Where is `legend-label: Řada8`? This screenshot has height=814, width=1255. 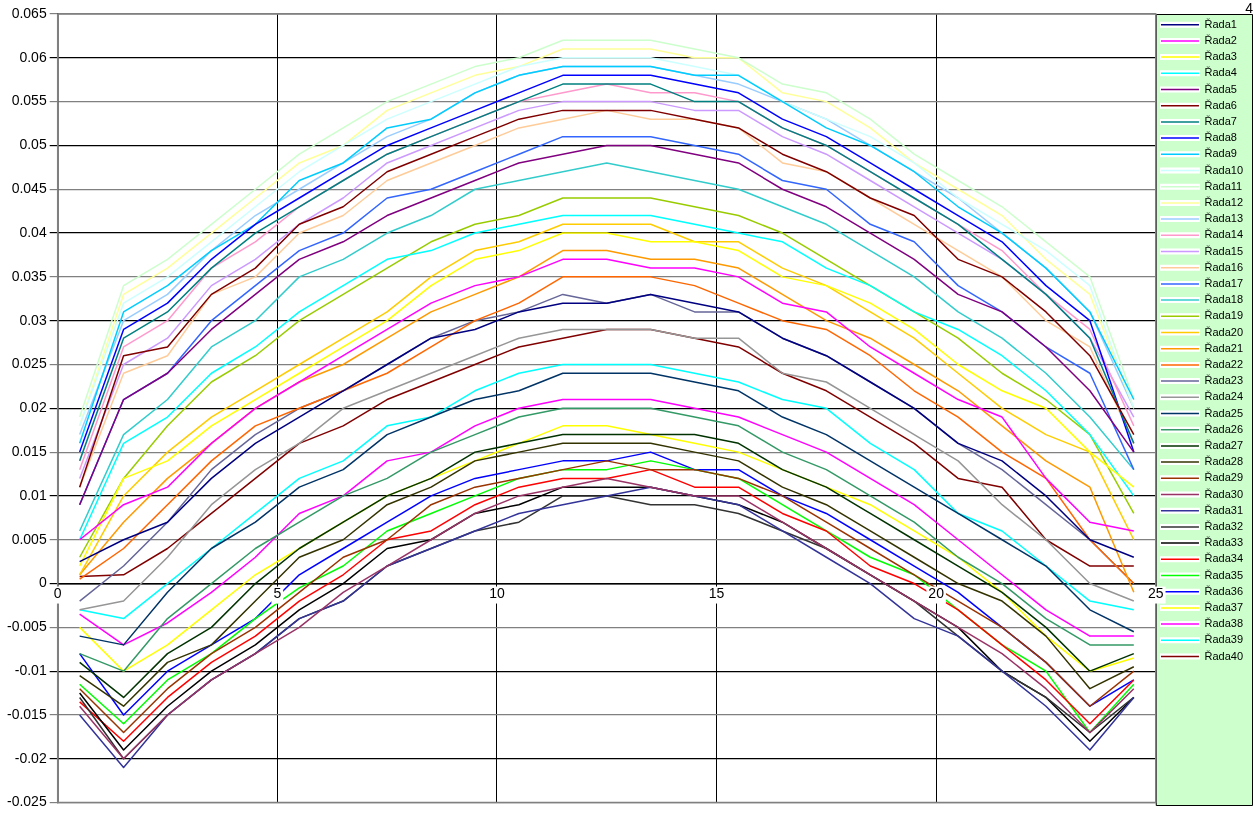
legend-label: Řada8 is located at coordinates (1220, 137).